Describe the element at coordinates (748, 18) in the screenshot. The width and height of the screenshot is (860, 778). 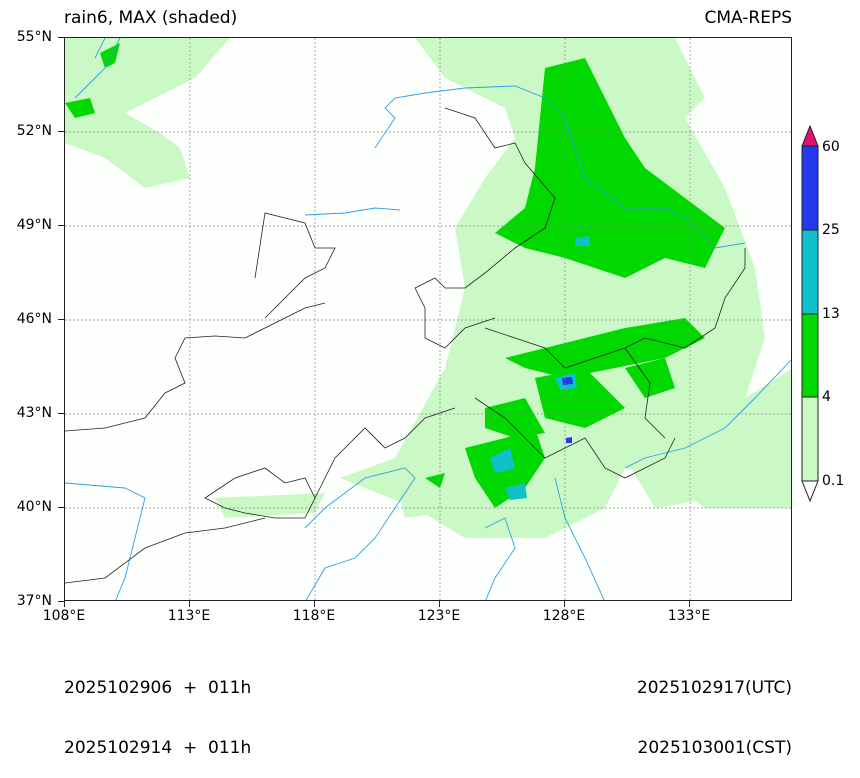
I see `model-name: CMA-REPS` at that location.